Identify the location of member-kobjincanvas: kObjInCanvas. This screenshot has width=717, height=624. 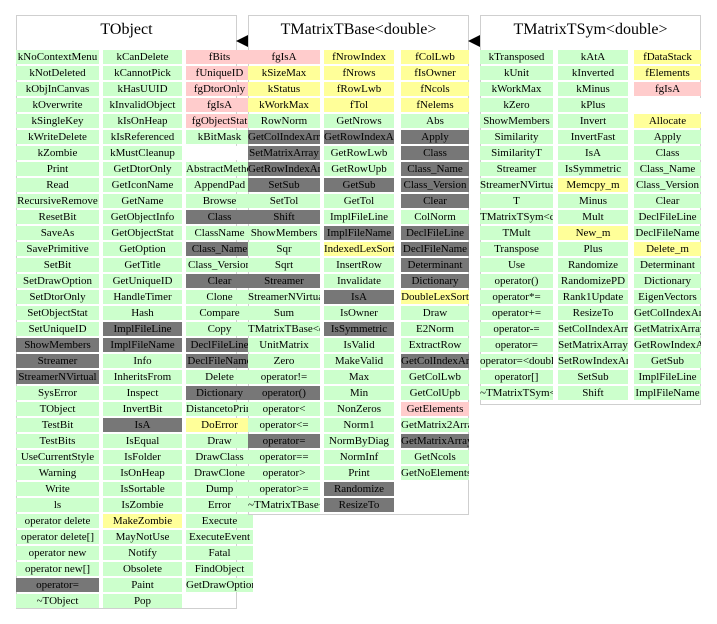
(57, 89).